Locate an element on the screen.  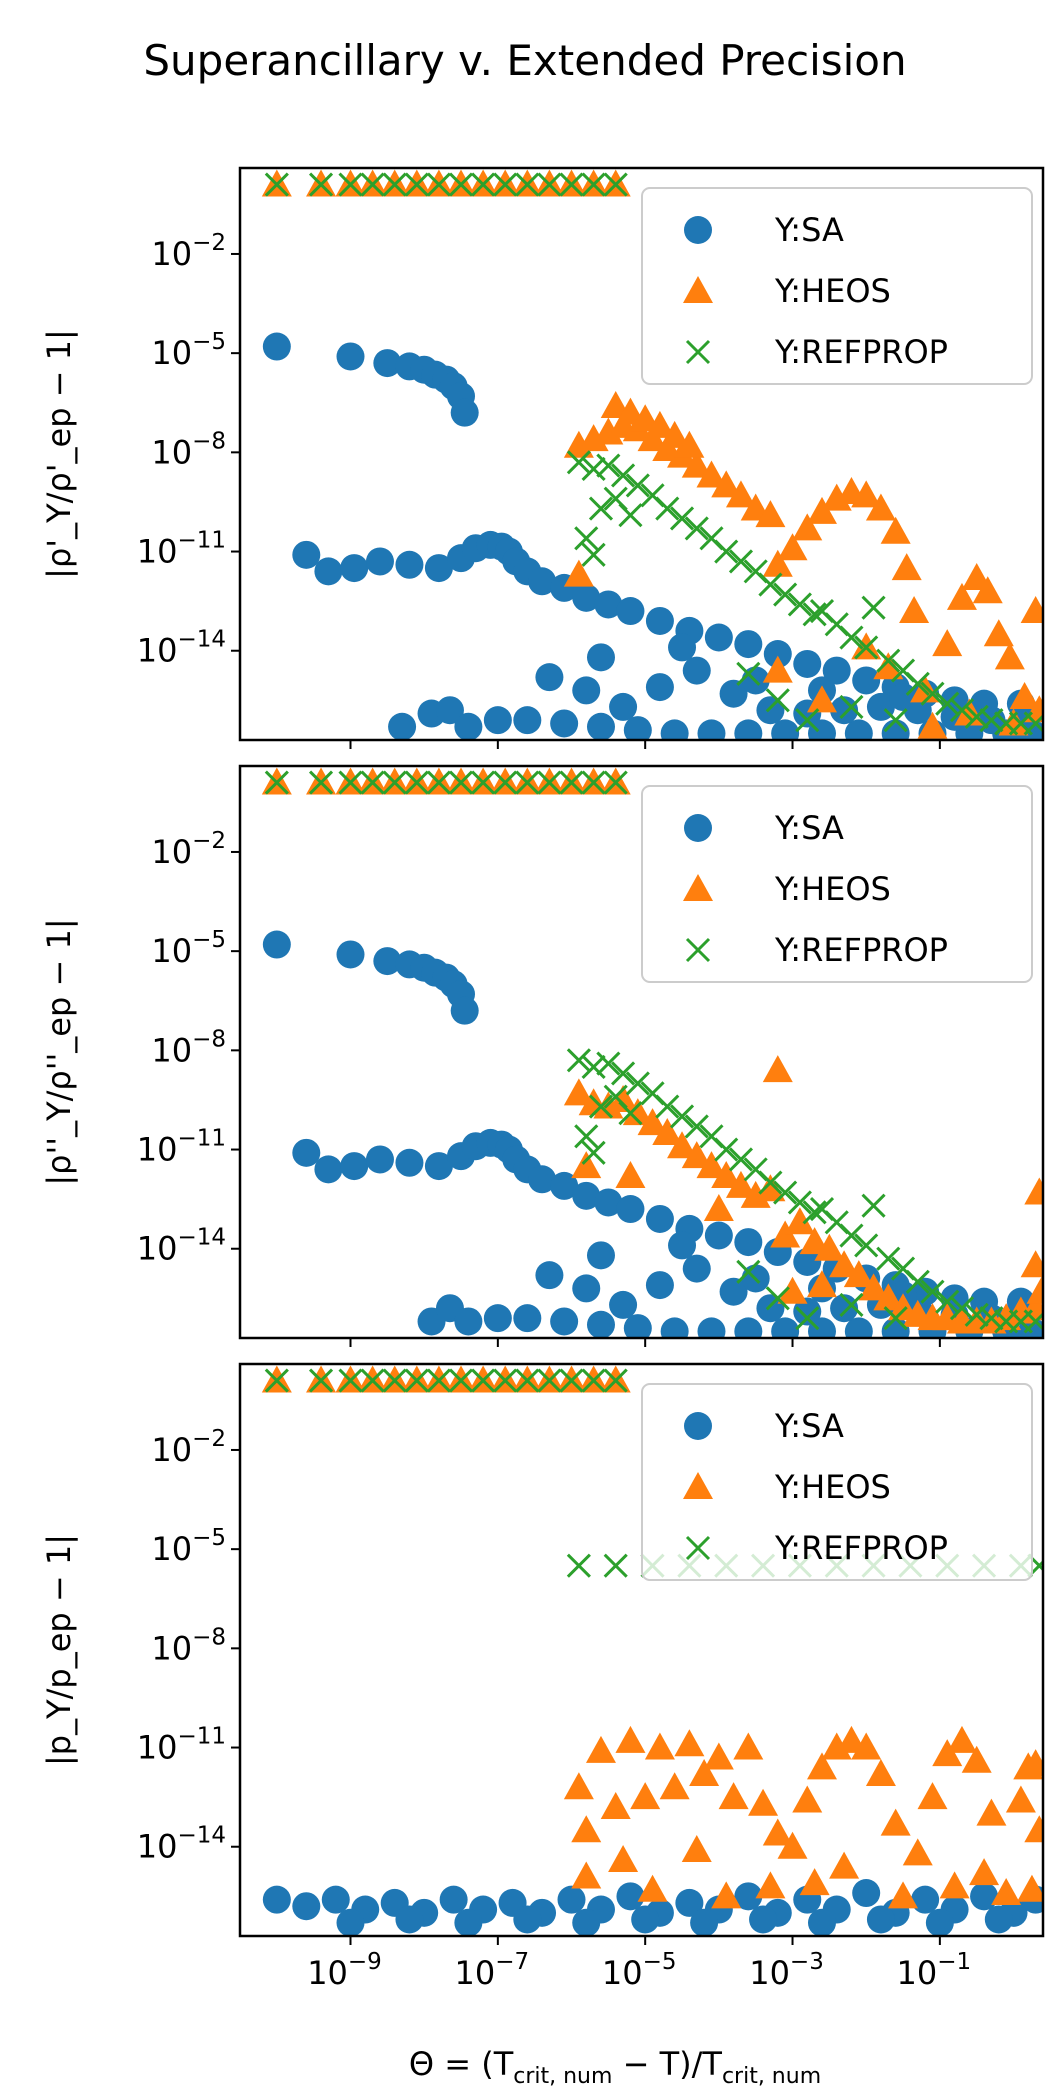
x-axis-label: Θ = (Tcrit, num − T)/Tcrit, num is located at coordinates (615, 2067).